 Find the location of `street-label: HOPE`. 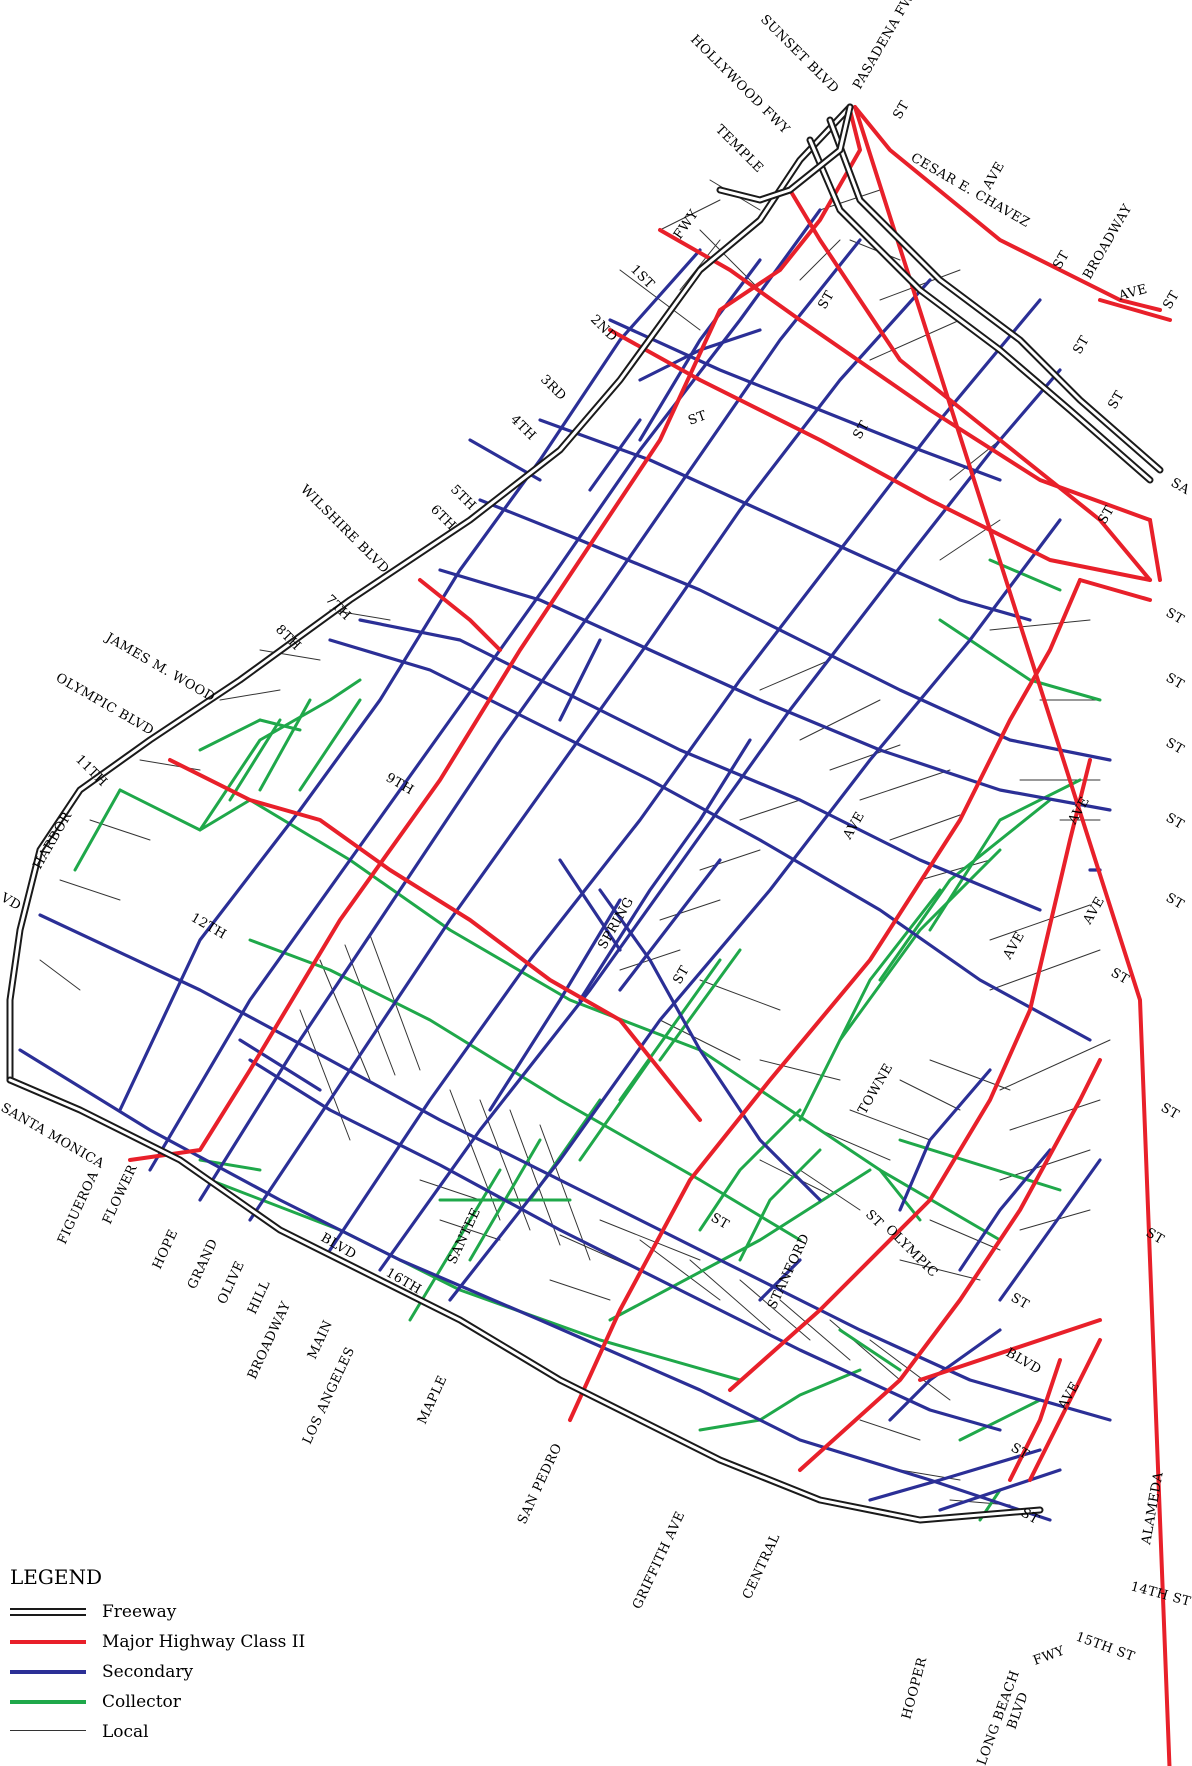

street-label: HOPE is located at coordinates (165, 1249).